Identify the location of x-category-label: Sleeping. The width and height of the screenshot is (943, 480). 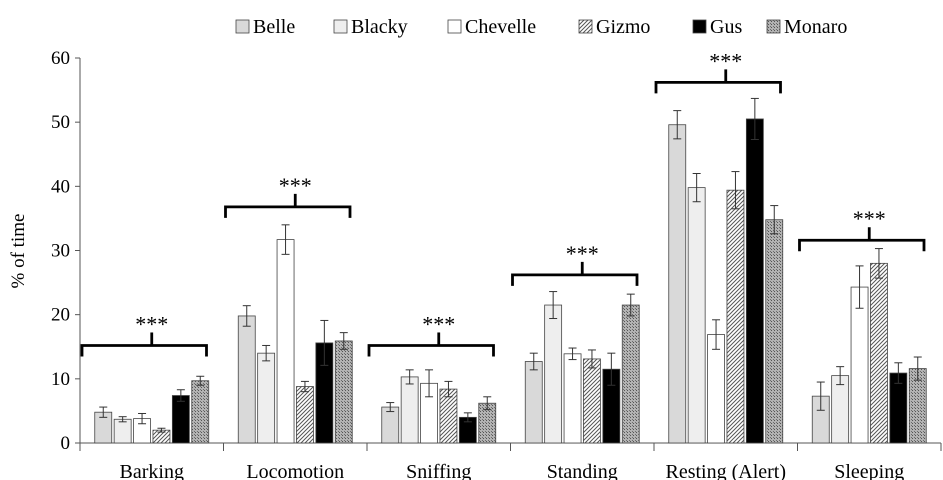
(869, 470).